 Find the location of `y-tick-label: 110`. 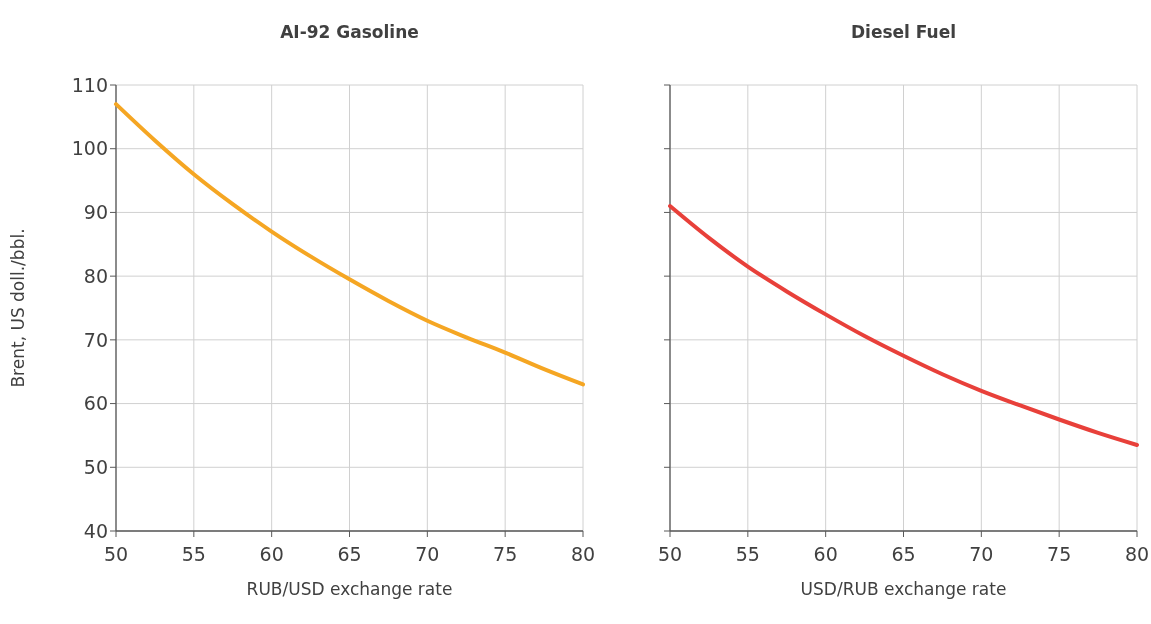

y-tick-label: 110 is located at coordinates (89, 84).